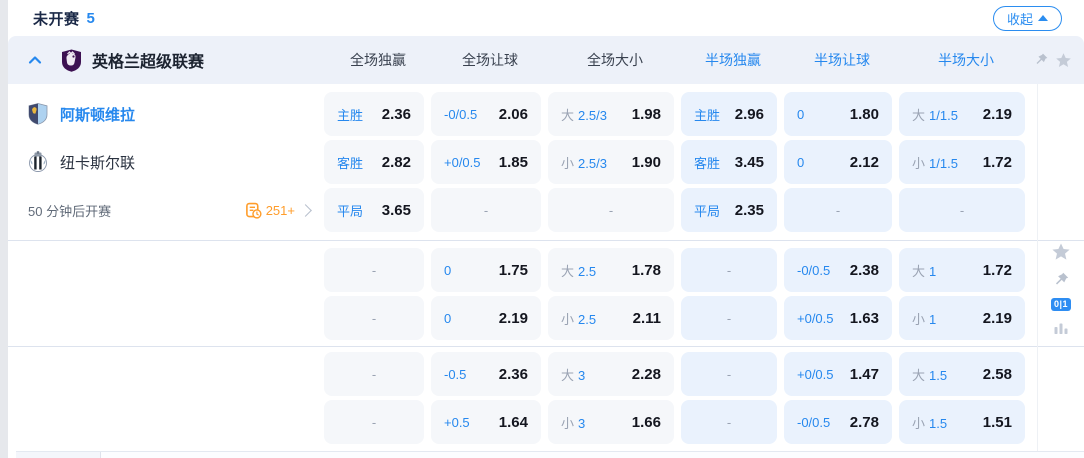  What do you see at coordinates (838, 270) in the screenshot?
I see `odds-cell: -0/0.5 2.38` at bounding box center [838, 270].